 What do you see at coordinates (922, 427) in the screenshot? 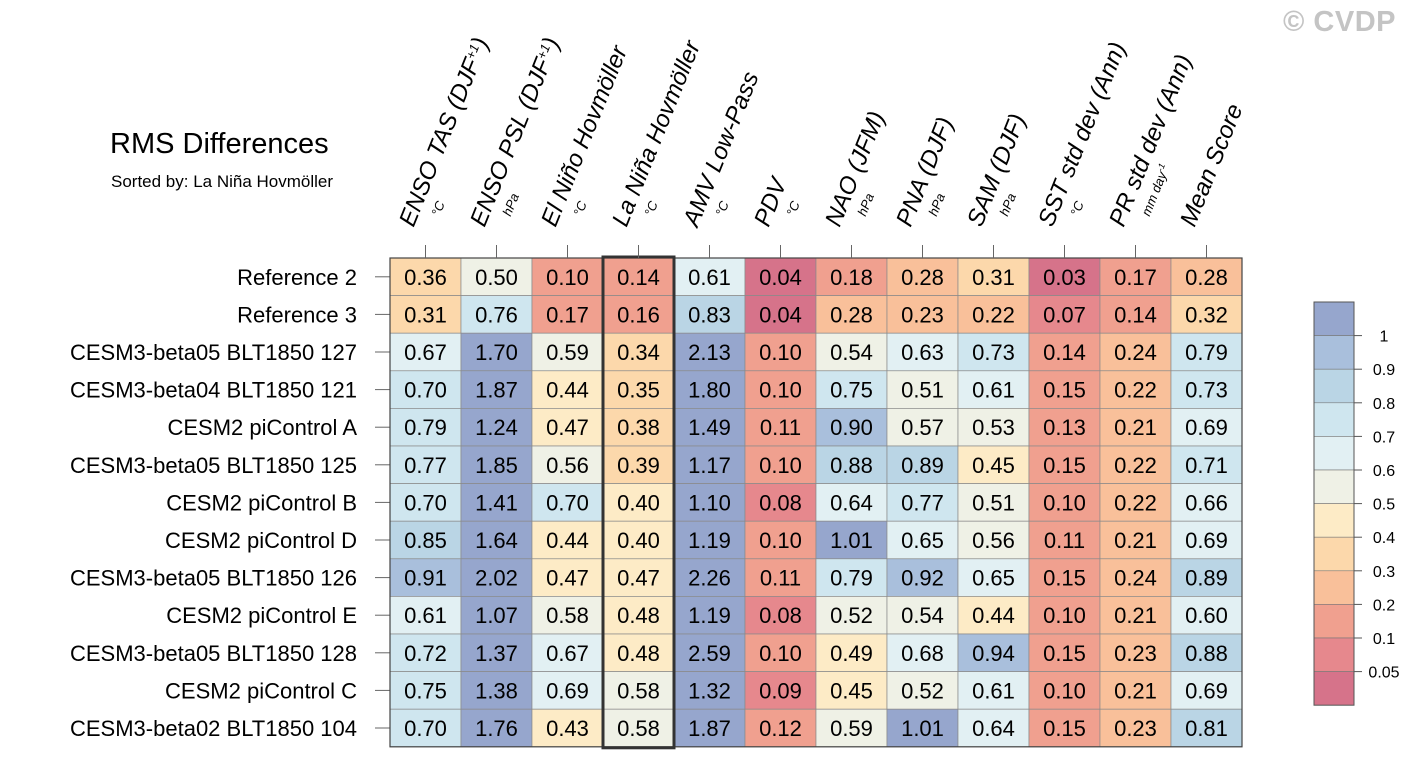
I see `cell-value-label: 0.57` at bounding box center [922, 427].